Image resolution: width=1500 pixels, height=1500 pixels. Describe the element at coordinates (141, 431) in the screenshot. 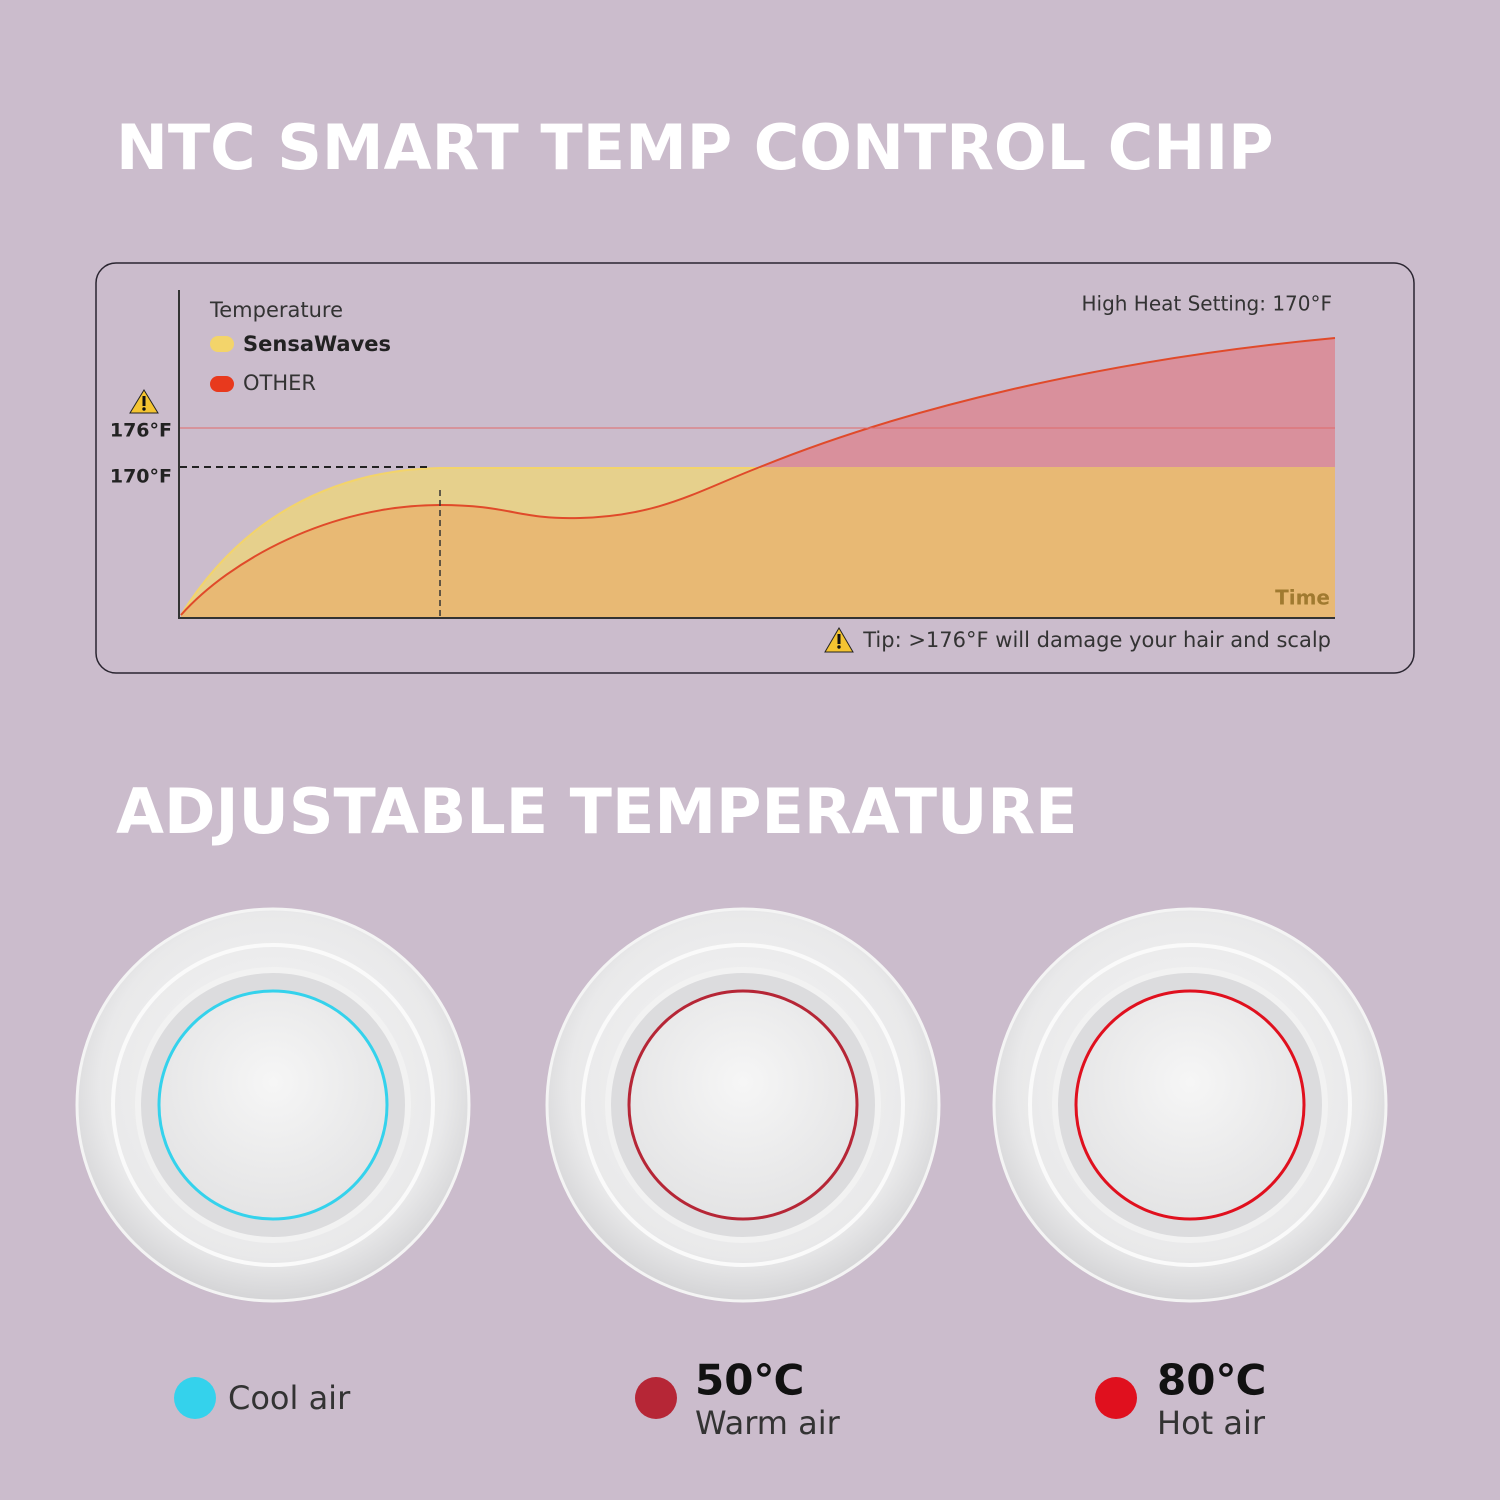

I see `tick-label: 176°F` at that location.